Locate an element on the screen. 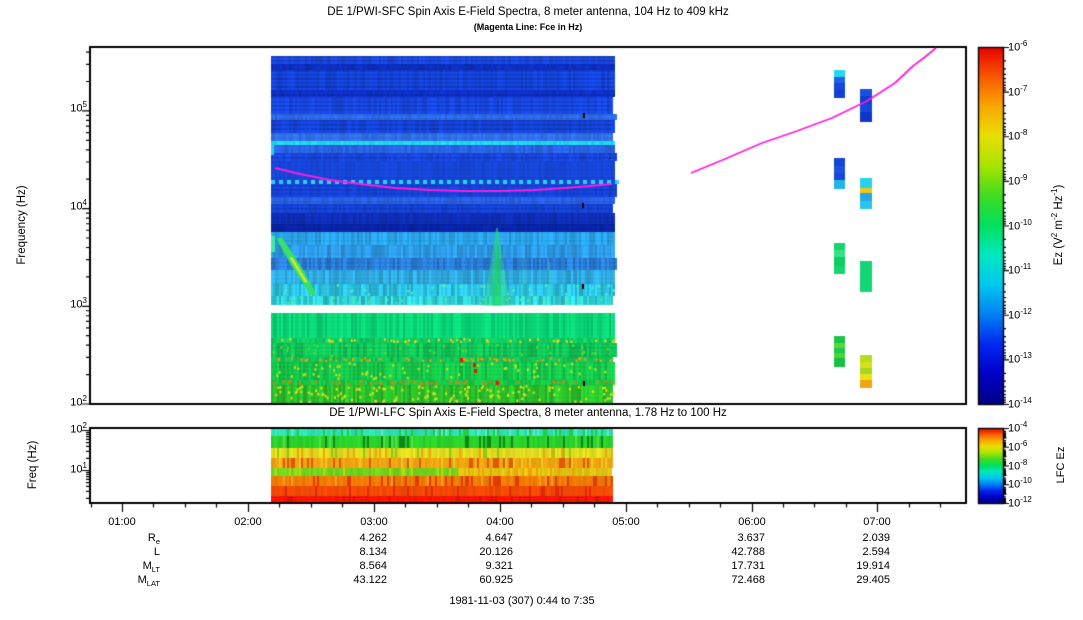 Image resolution: width=1083 pixels, height=620 pixels. lfc-y-axis-label: Freq (Hz) is located at coordinates (32, 465).